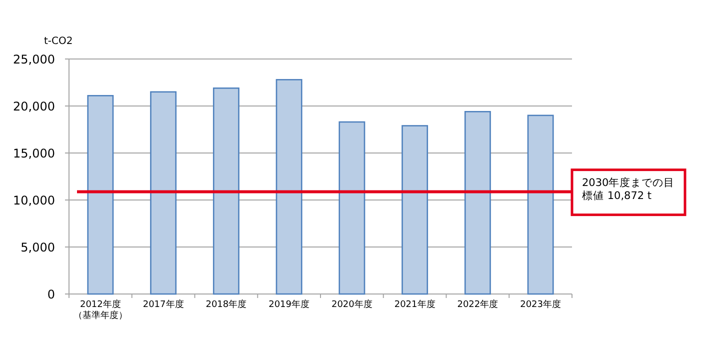 The width and height of the screenshot is (710, 347). What do you see at coordinates (34, 201) in the screenshot?
I see `y-tick-label: 10,000` at bounding box center [34, 201].